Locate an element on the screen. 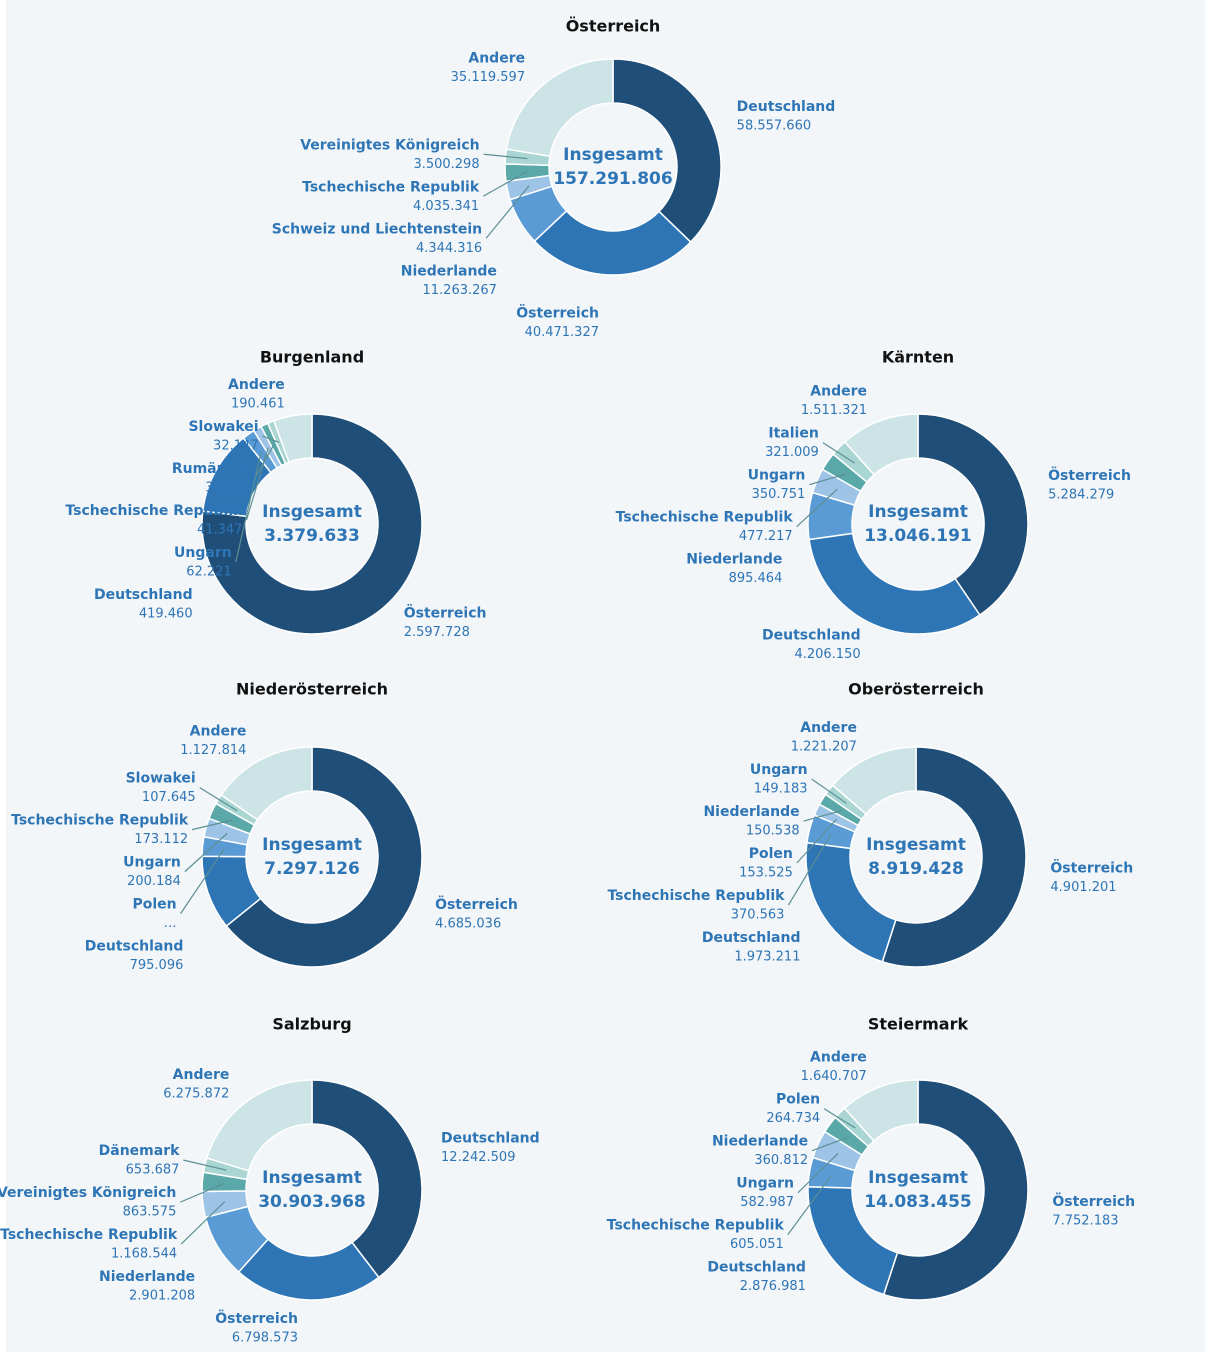 This screenshot has width=1211, height=1360. slice-value: 3.500.298 is located at coordinates (446, 164).